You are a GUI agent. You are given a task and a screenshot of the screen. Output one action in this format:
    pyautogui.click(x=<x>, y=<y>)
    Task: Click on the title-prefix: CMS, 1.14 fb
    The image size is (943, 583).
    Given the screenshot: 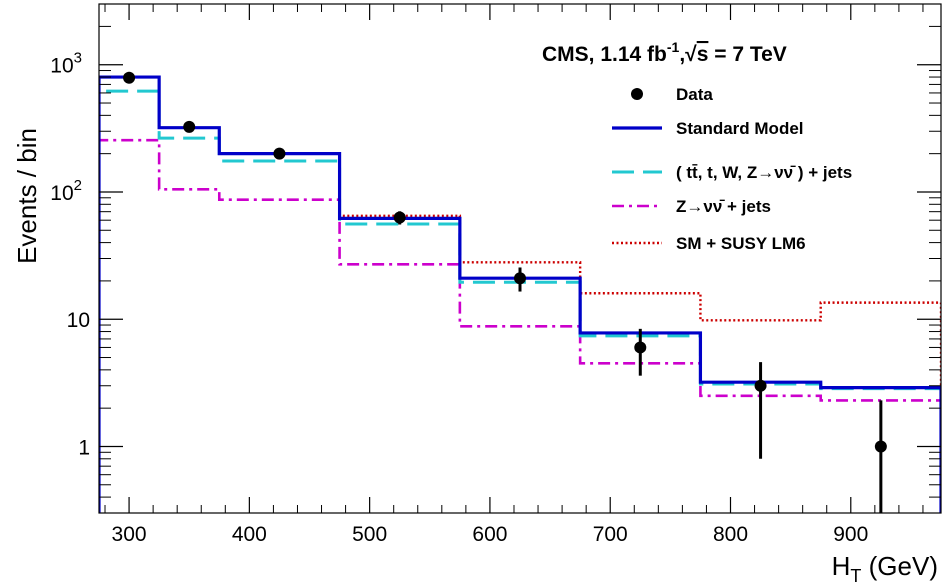 What is the action you would take?
    pyautogui.click(x=604, y=54)
    